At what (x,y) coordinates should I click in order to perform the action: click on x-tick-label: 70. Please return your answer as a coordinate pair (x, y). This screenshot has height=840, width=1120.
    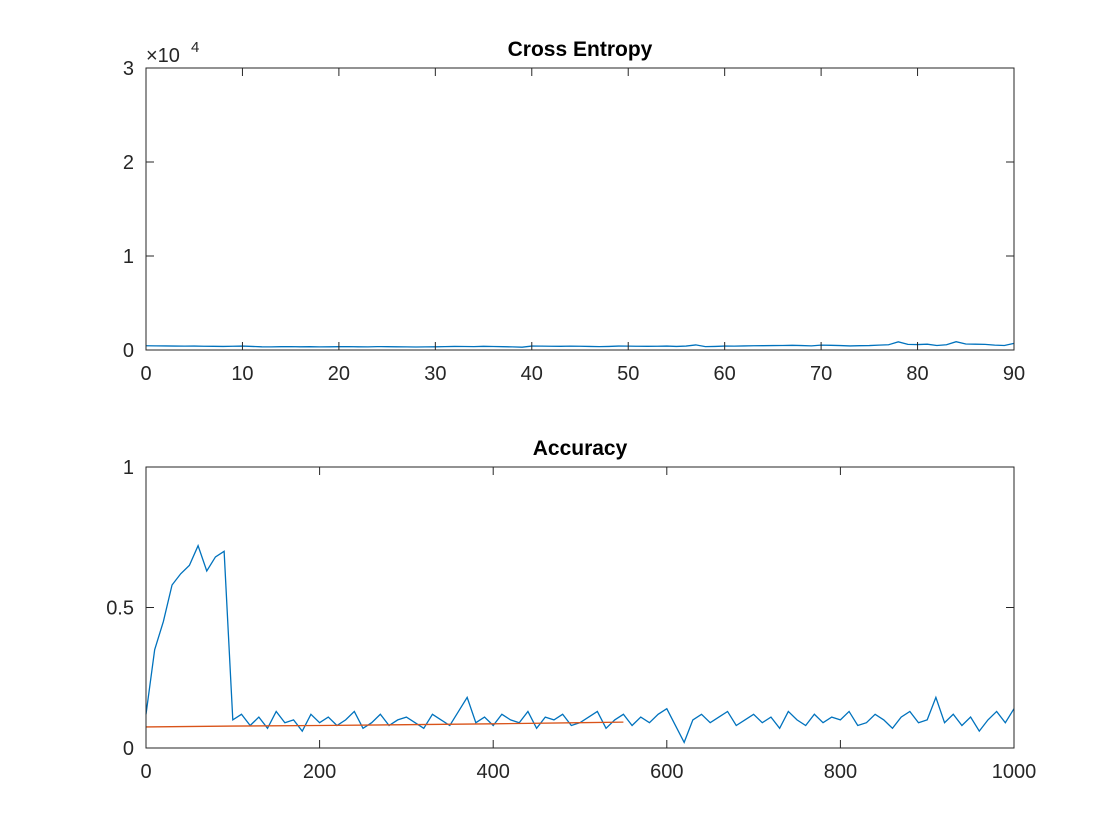
    Looking at the image, I should click on (821, 374).